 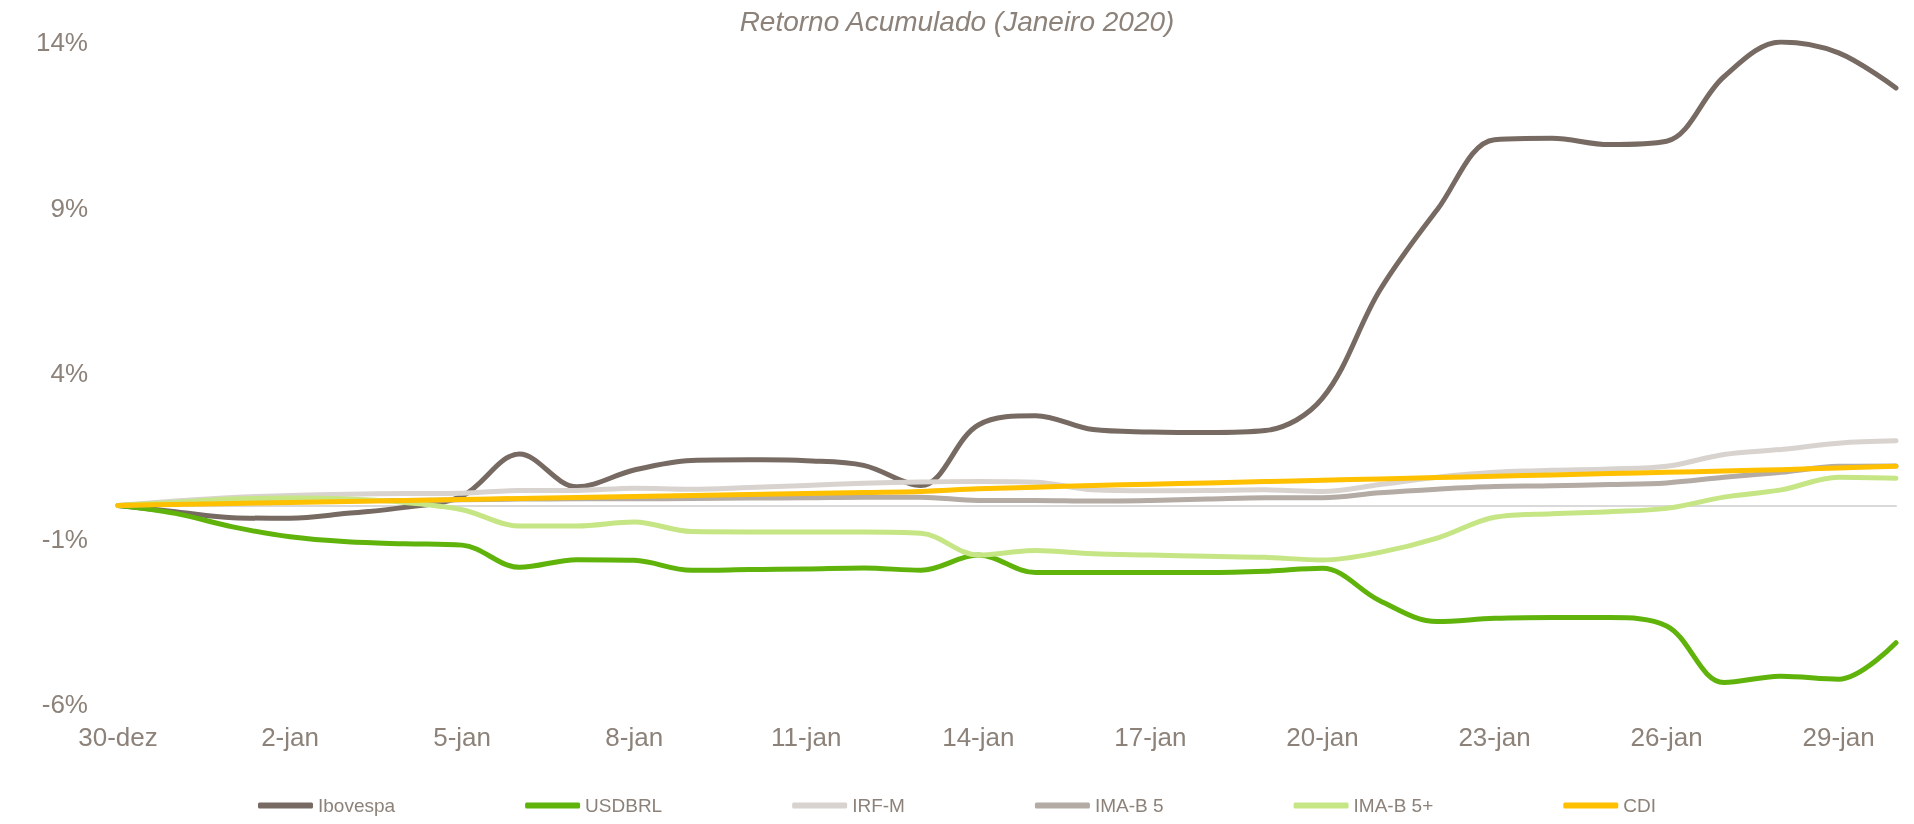 I want to click on x-tick-label: 29-jan, so click(x=1838, y=737).